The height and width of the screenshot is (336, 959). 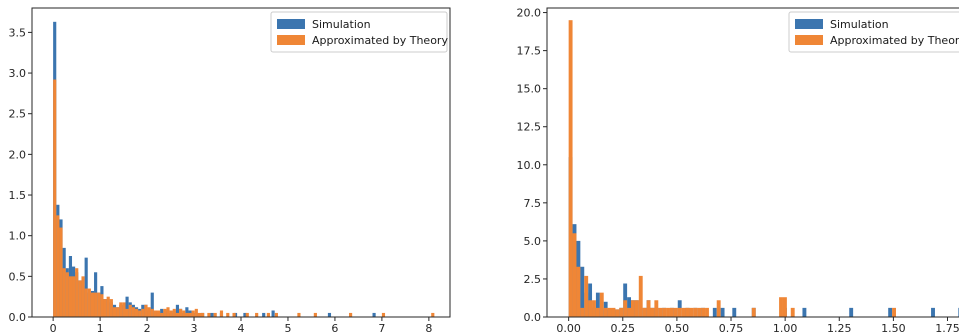 What do you see at coordinates (194, 328) in the screenshot?
I see `x-tick-label: 3` at bounding box center [194, 328].